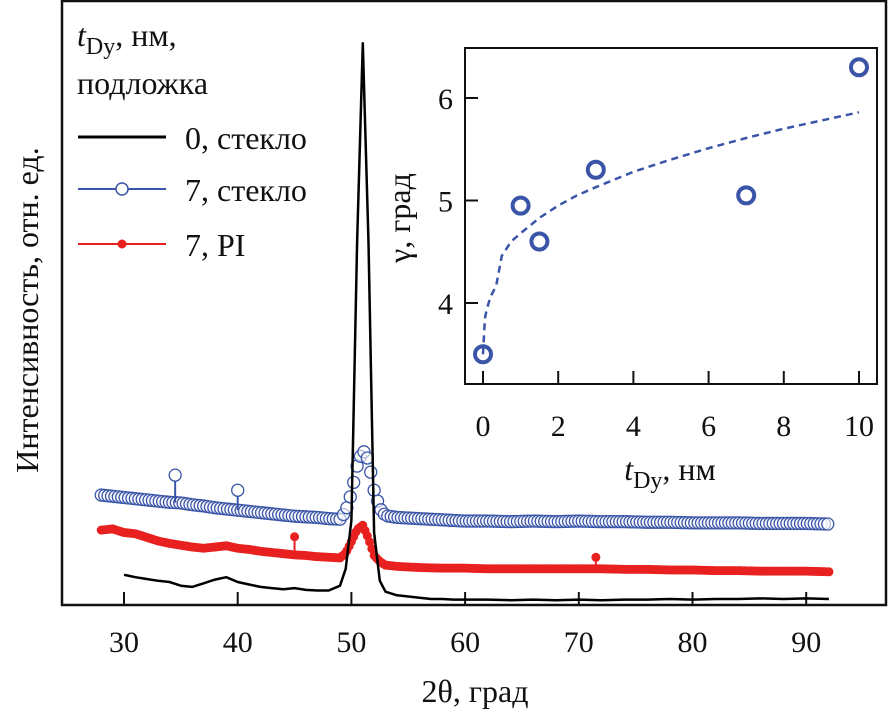 This screenshot has height=715, width=891. Describe the element at coordinates (399, 218) in the screenshot. I see `inset-y-axis-label: γ, град` at that location.